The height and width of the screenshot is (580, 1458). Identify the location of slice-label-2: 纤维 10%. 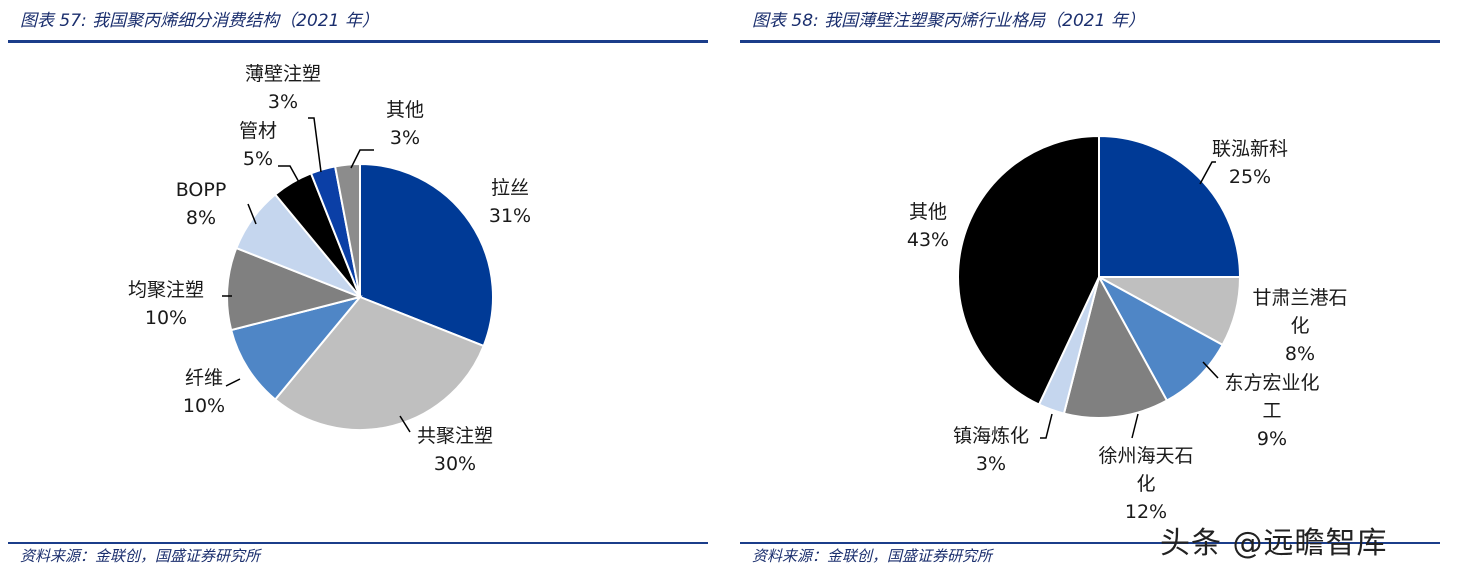
(204, 392).